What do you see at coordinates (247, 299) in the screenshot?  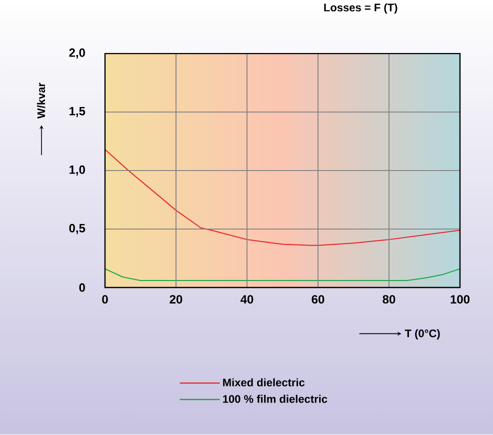 I see `x-tick-label: 40` at bounding box center [247, 299].